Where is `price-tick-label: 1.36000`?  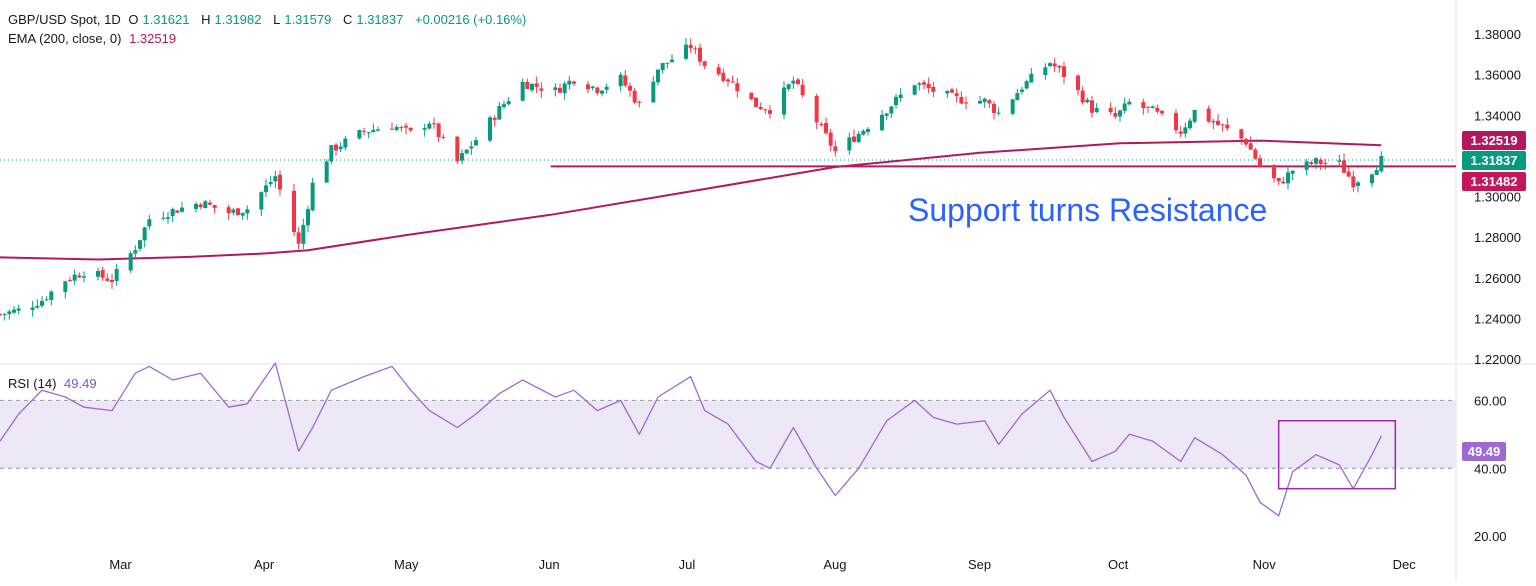
price-tick-label: 1.36000 is located at coordinates (1497, 75).